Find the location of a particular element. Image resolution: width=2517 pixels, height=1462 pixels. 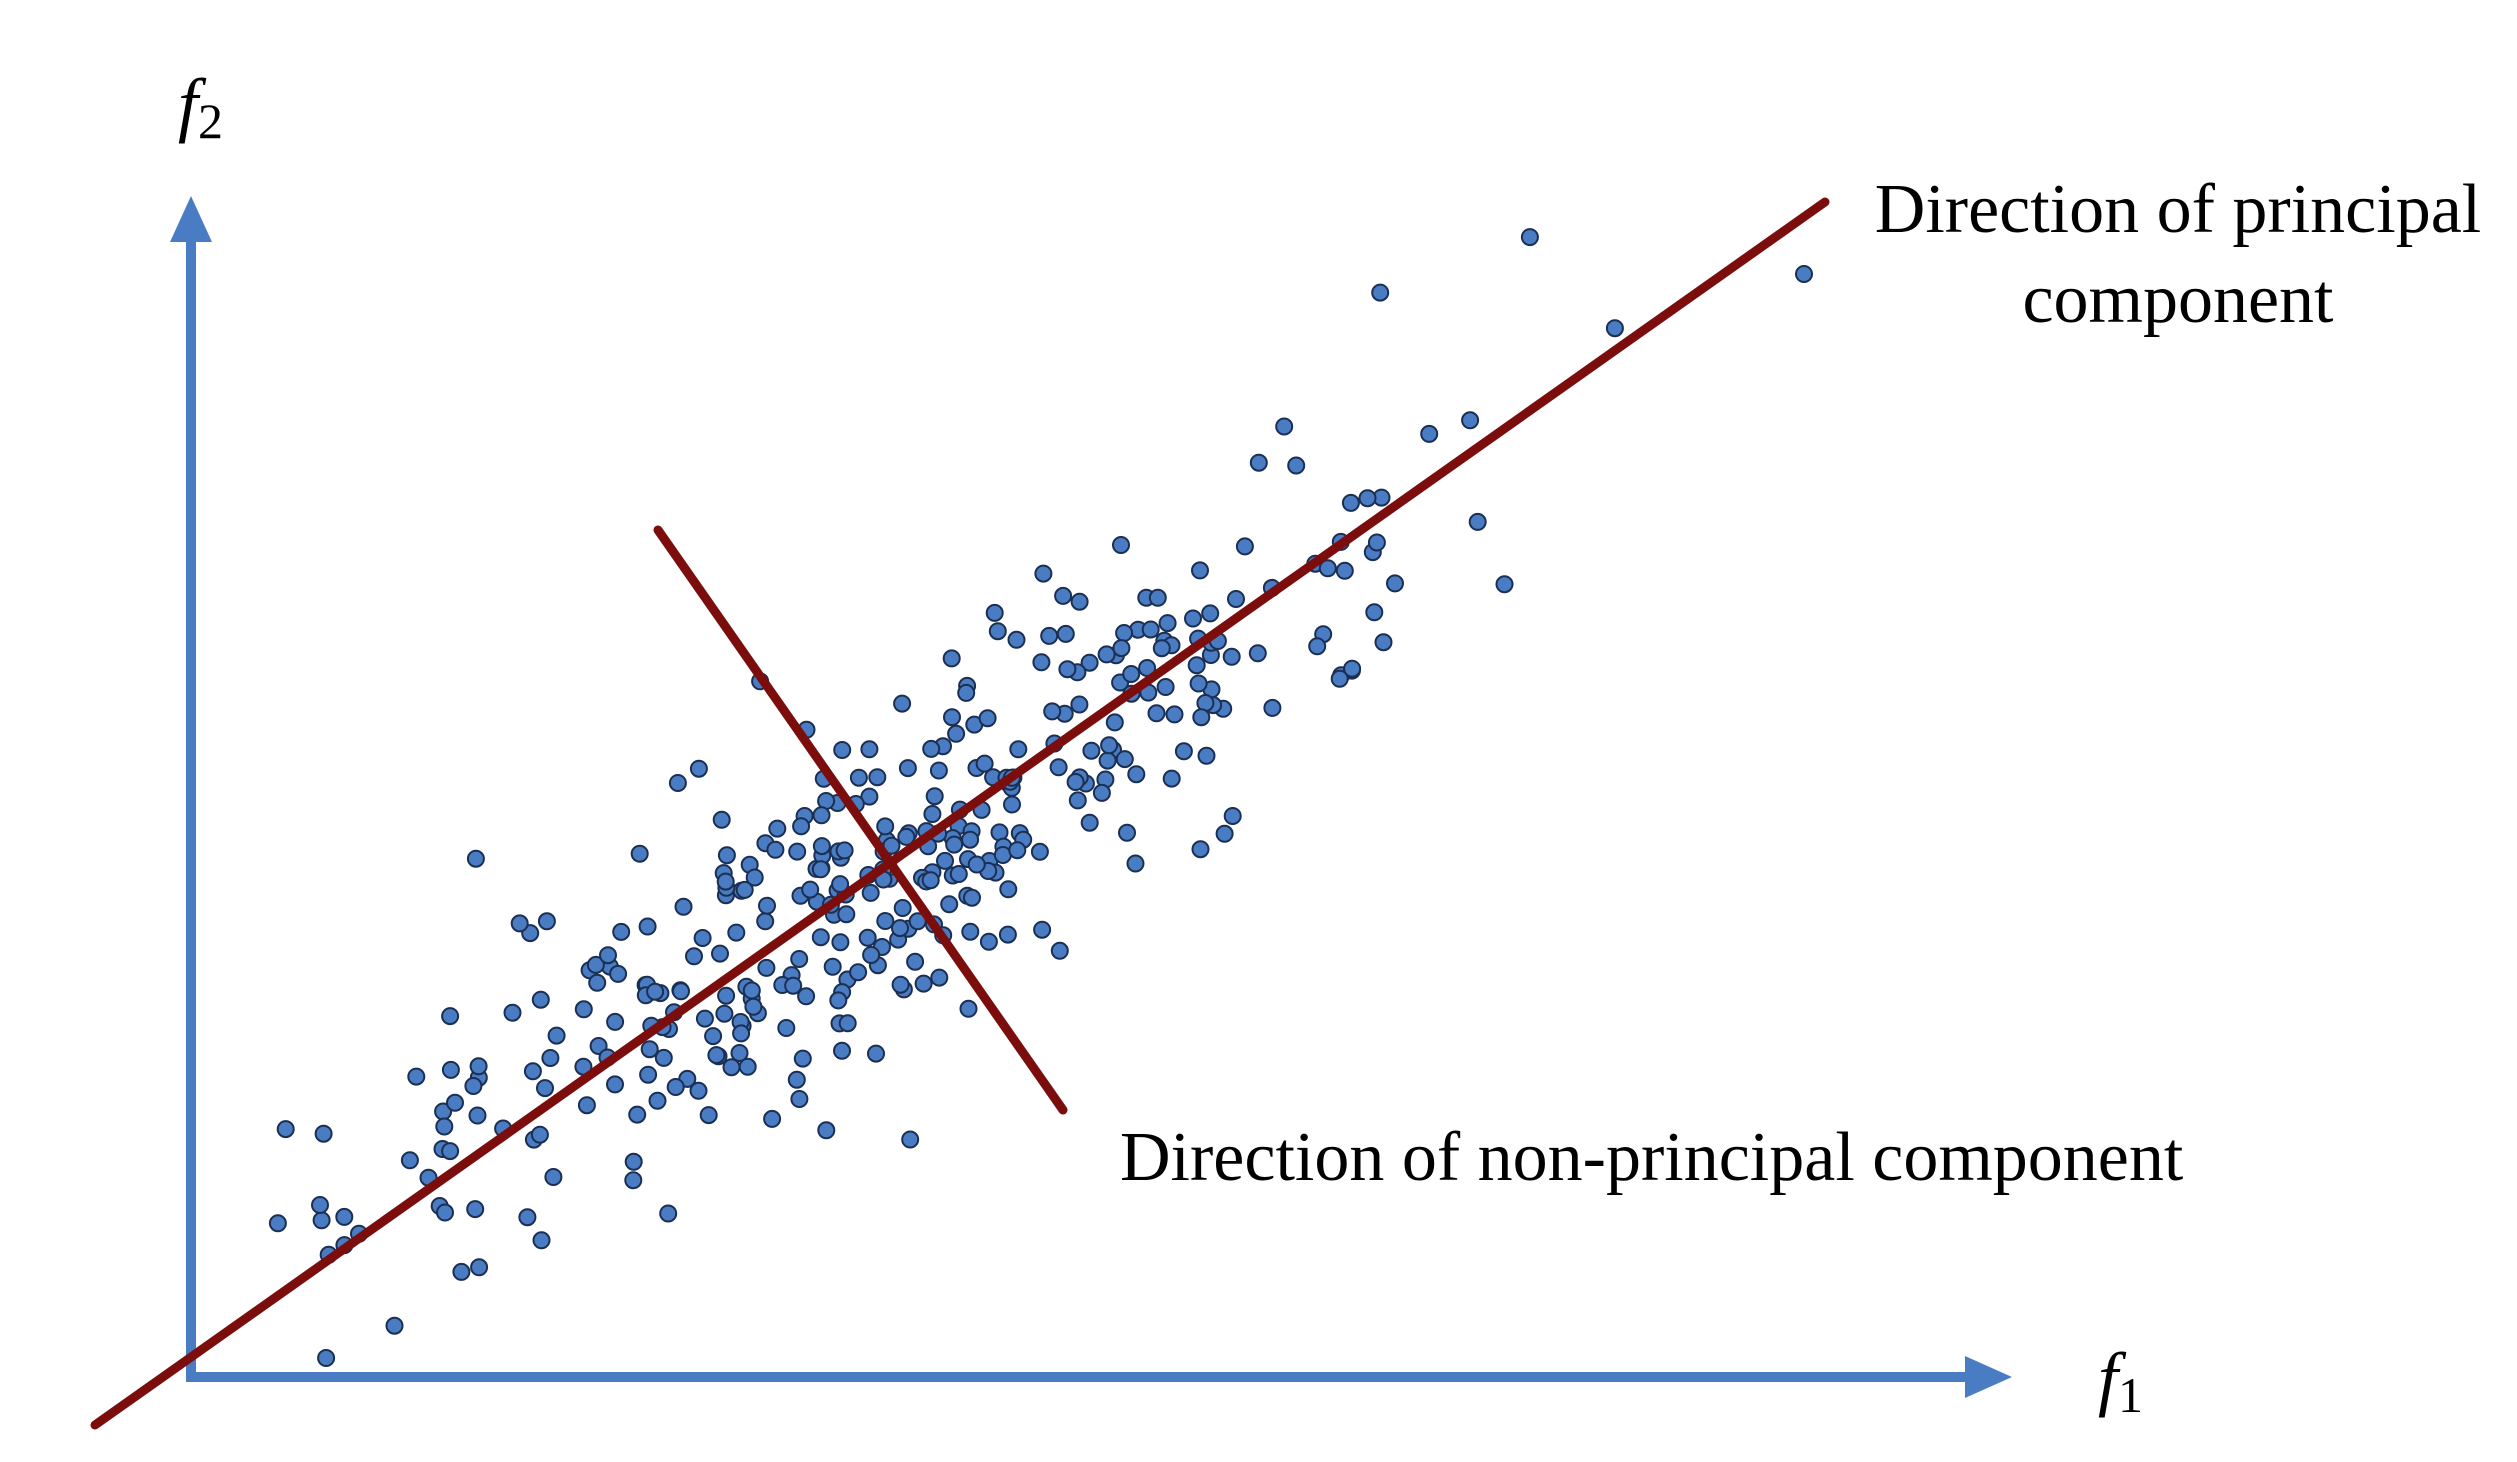

non-principal-component-label: Direction of non-principal component is located at coordinates (1652, 1157).